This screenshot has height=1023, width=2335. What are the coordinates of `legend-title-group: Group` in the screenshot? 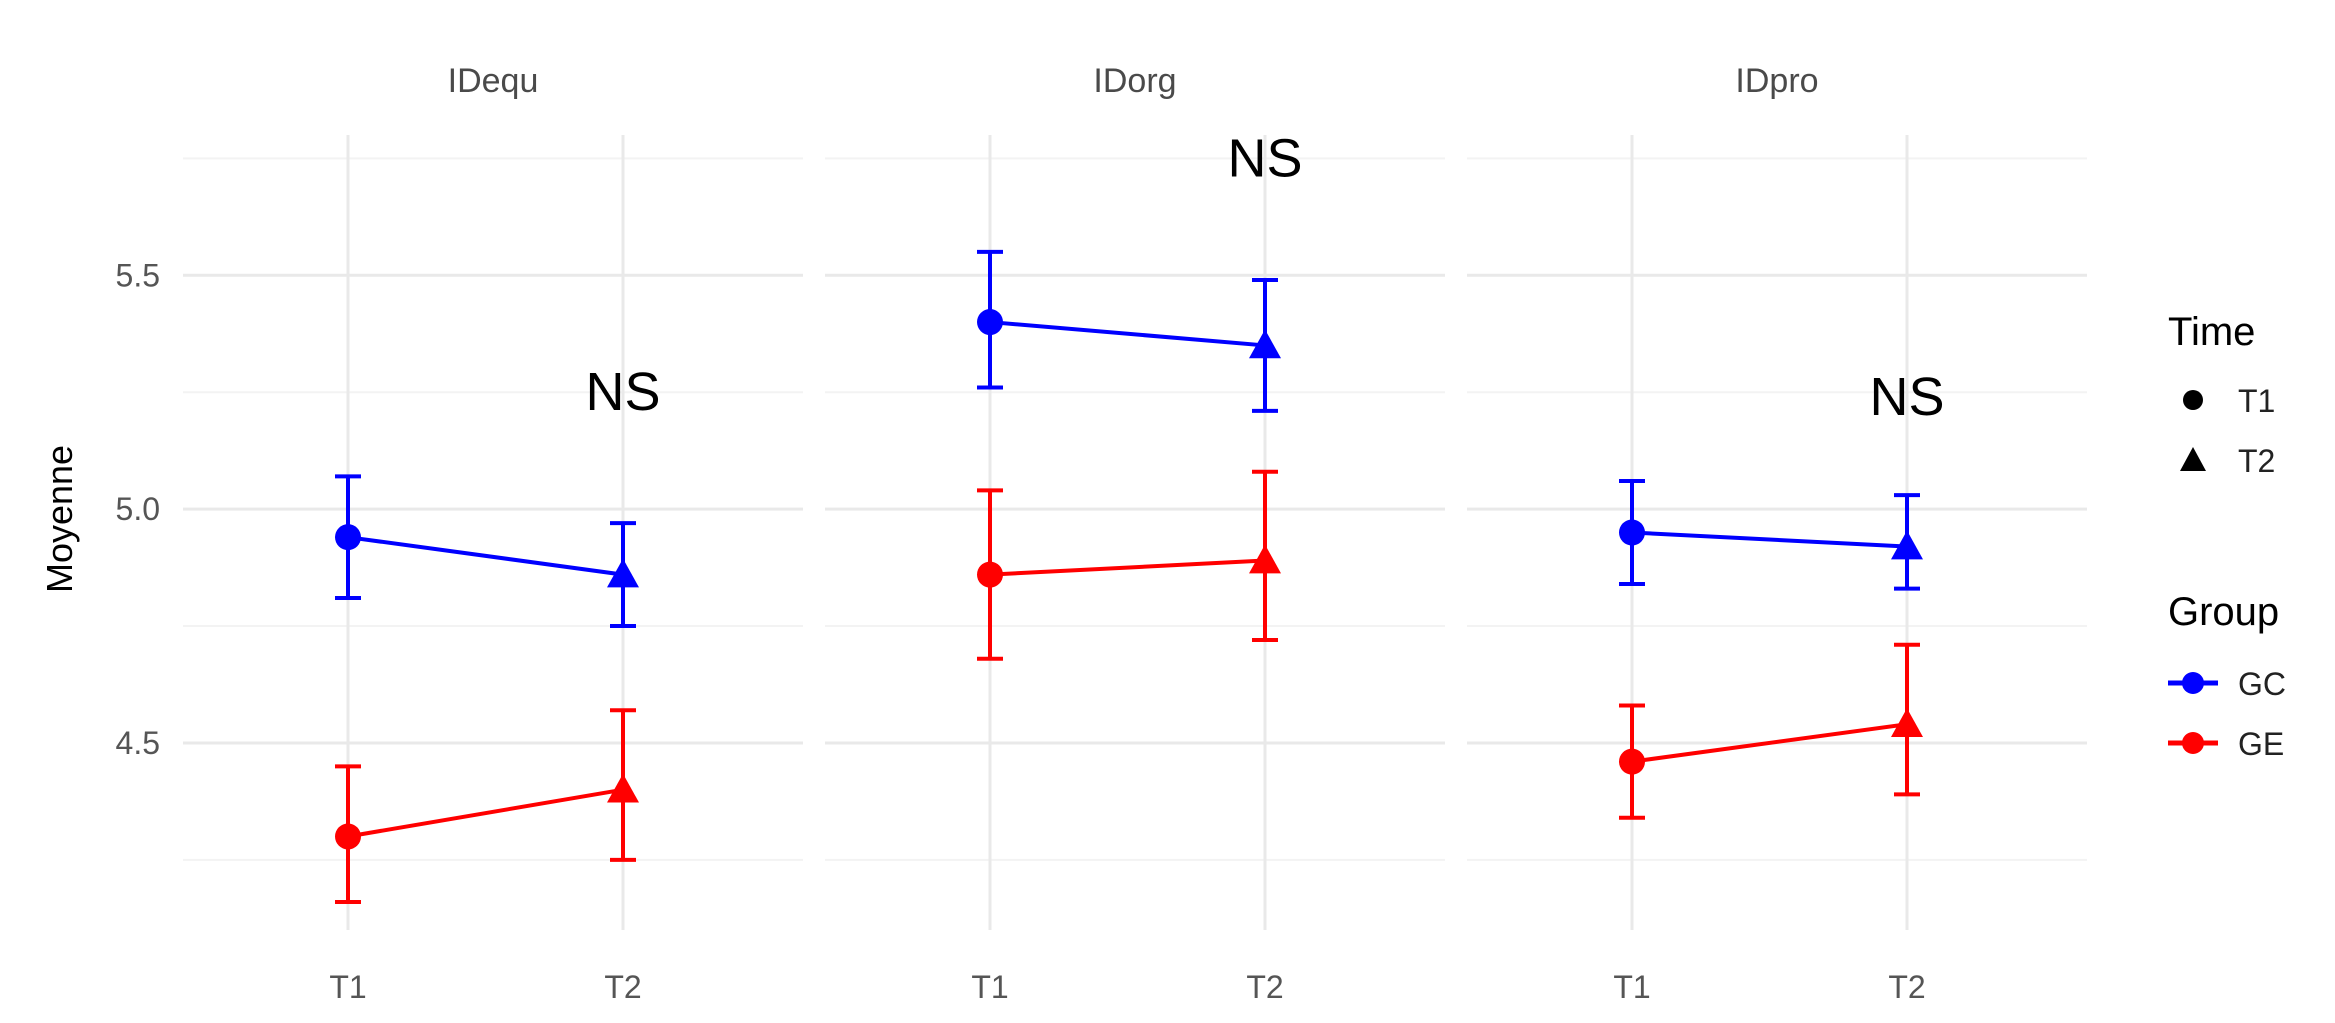 It's located at (2223, 612).